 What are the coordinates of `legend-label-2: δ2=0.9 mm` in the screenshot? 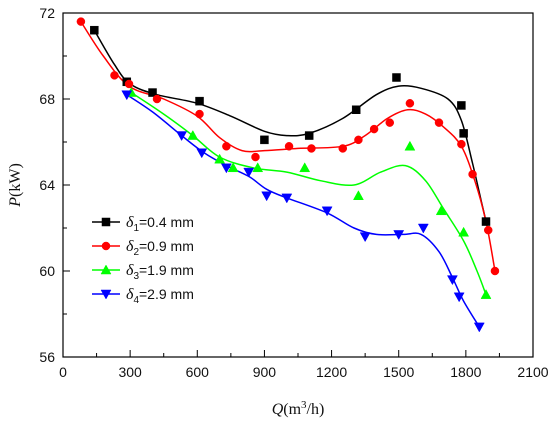 It's located at (160, 248).